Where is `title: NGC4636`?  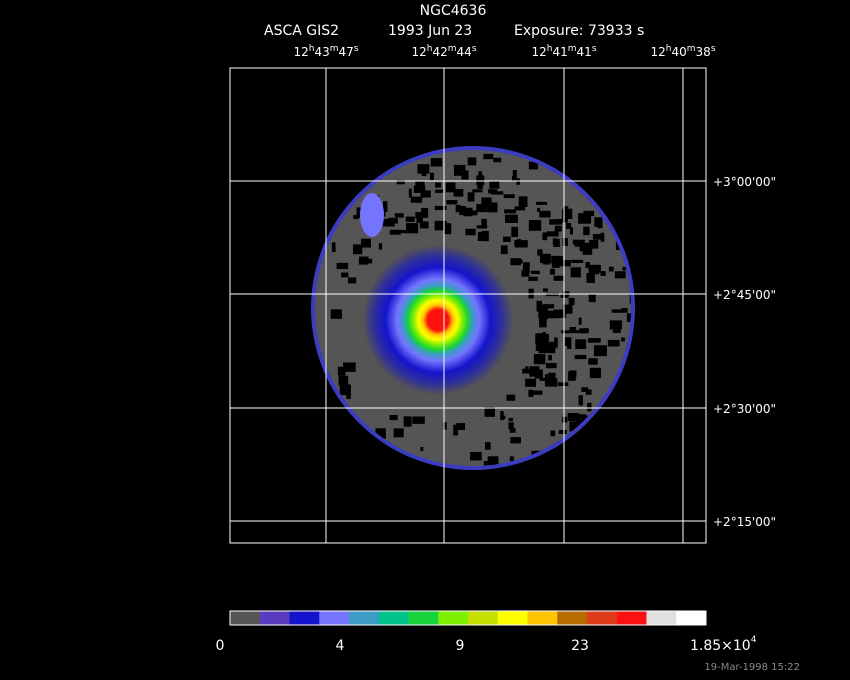
title: NGC4636 is located at coordinates (453, 11).